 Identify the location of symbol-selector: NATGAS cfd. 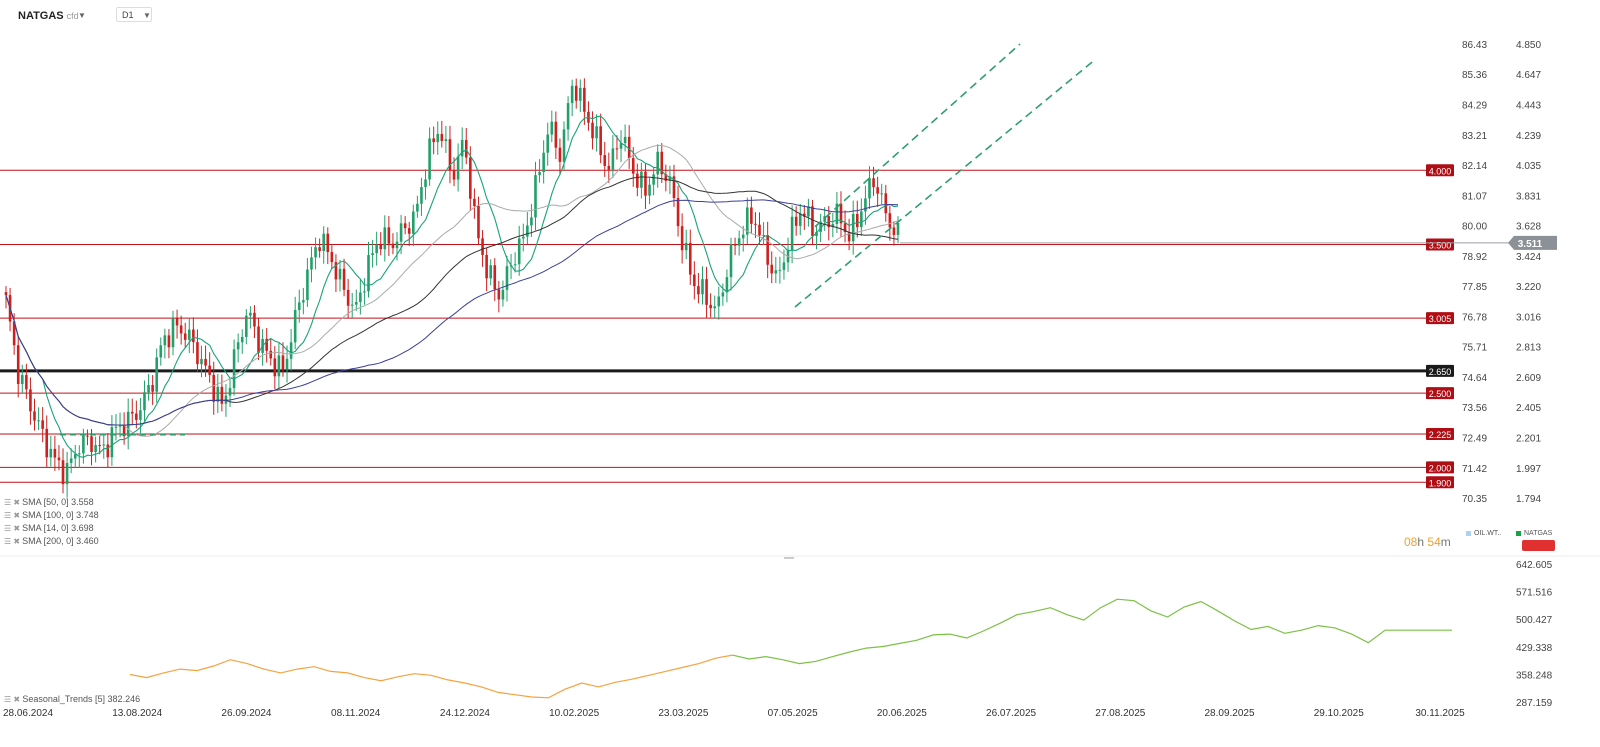
(48, 16).